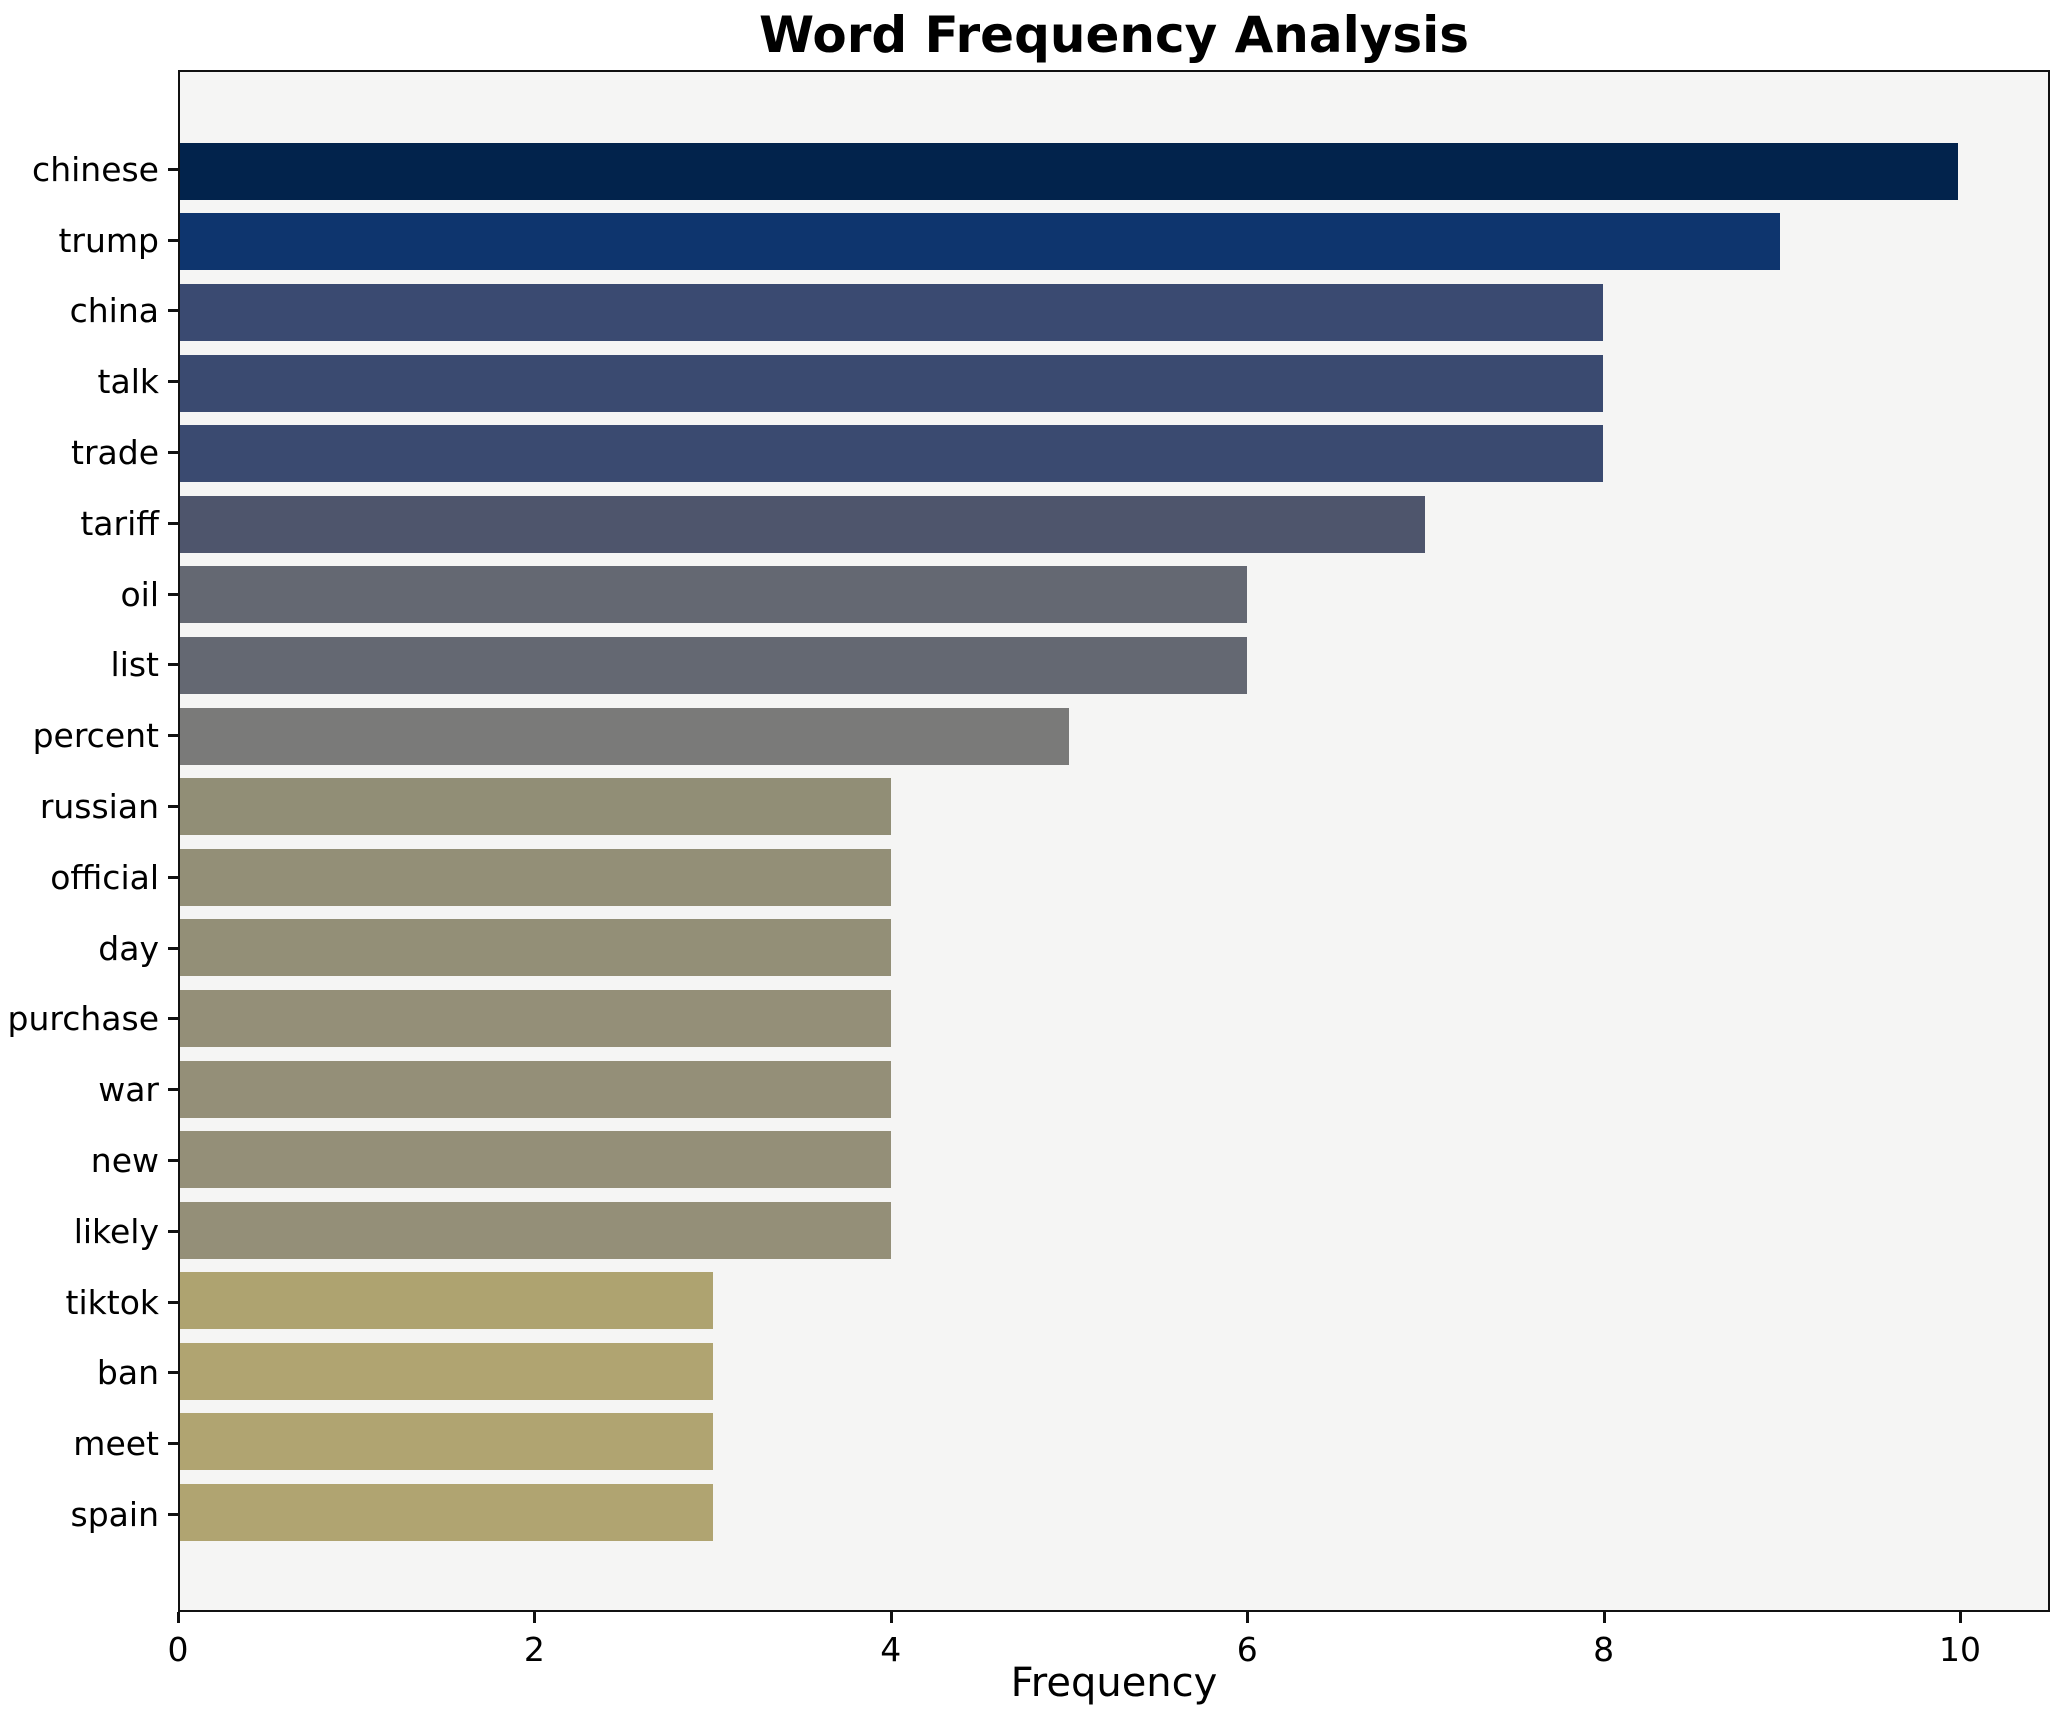 Image resolution: width=2056 pixels, height=1722 pixels. I want to click on bar-chinese, so click(1069, 171).